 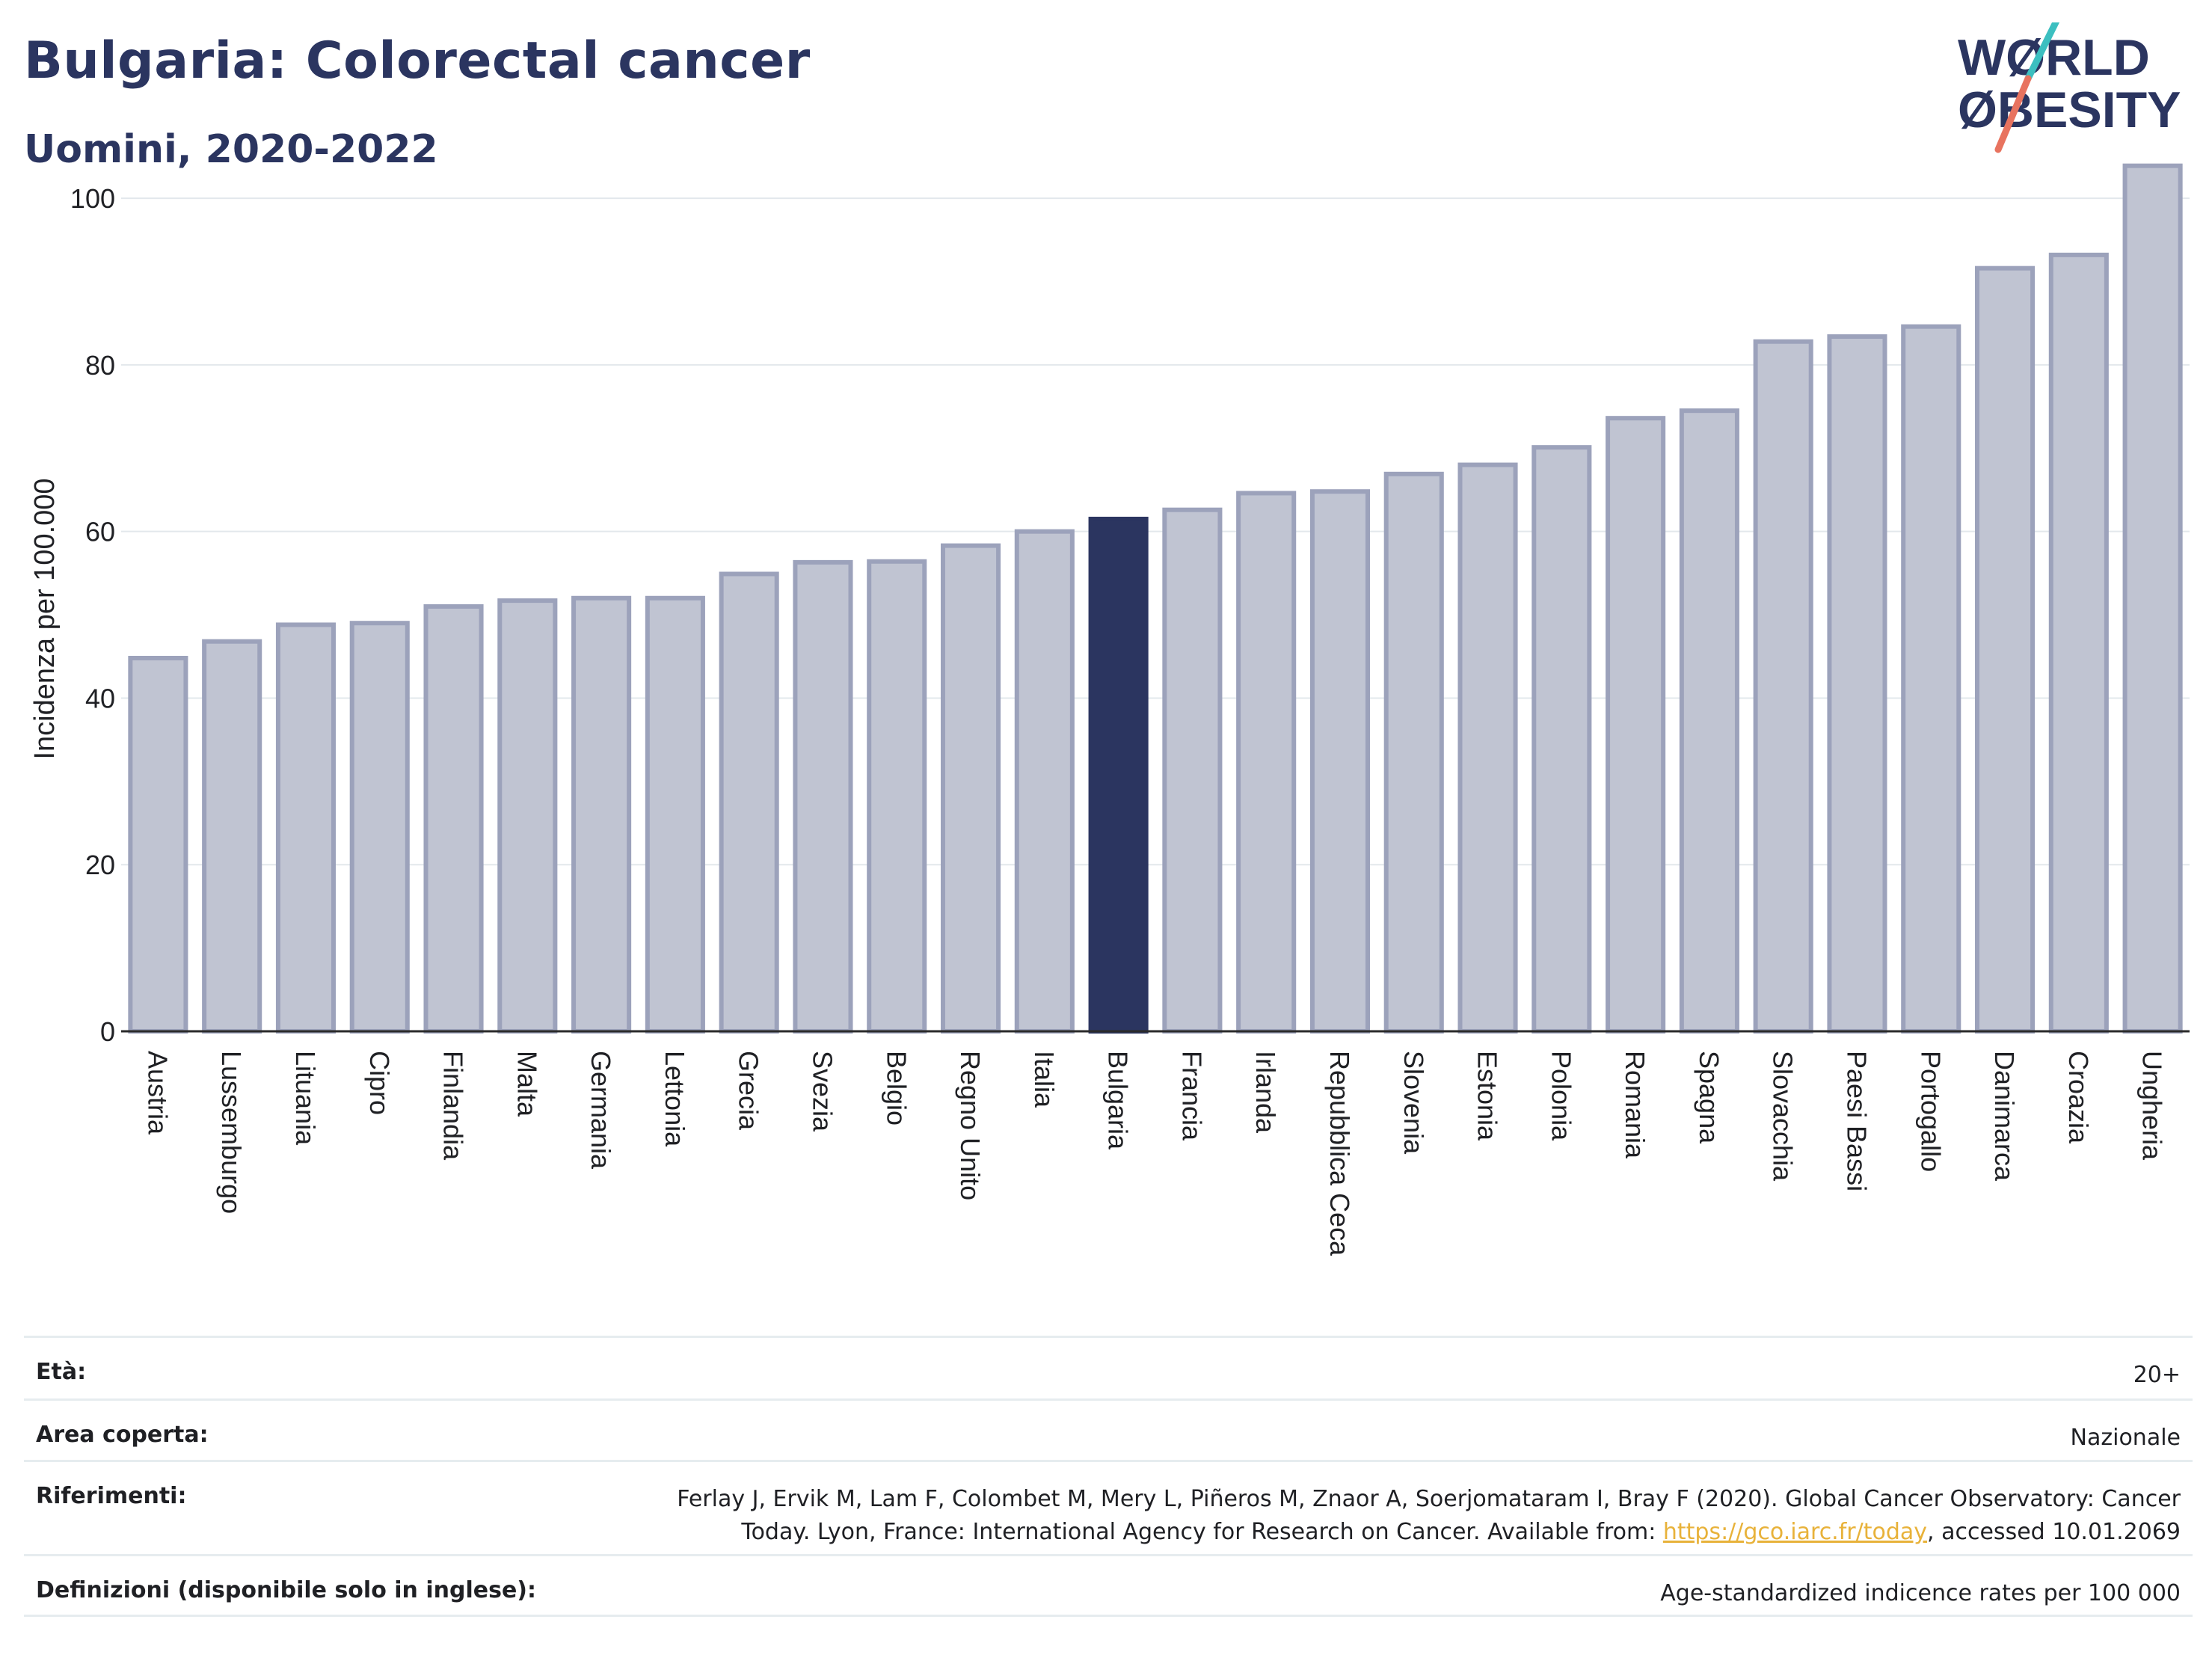 I want to click on x-tick-label: Francia, so click(x=1191, y=1096).